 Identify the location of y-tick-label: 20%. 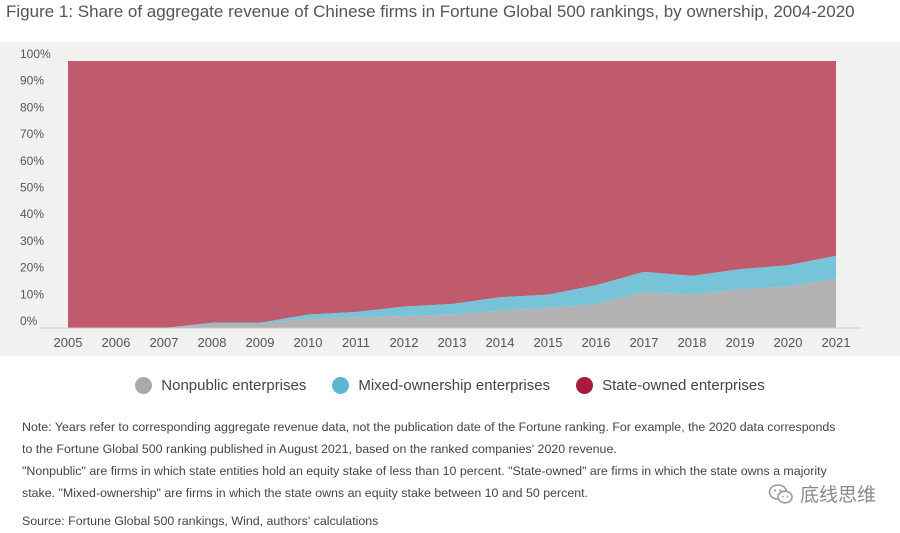
(32, 268).